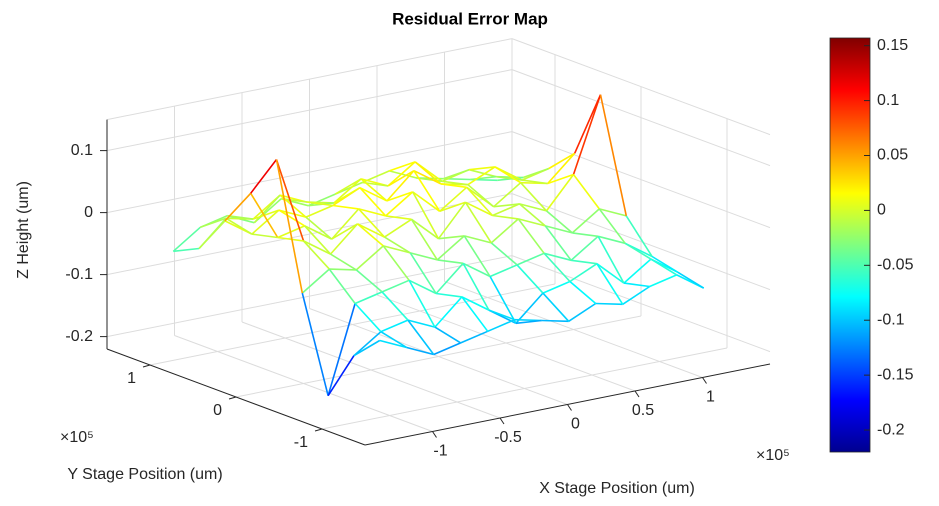 This screenshot has width=939, height=506. Describe the element at coordinates (850, 245) in the screenshot. I see `colorbar` at that location.